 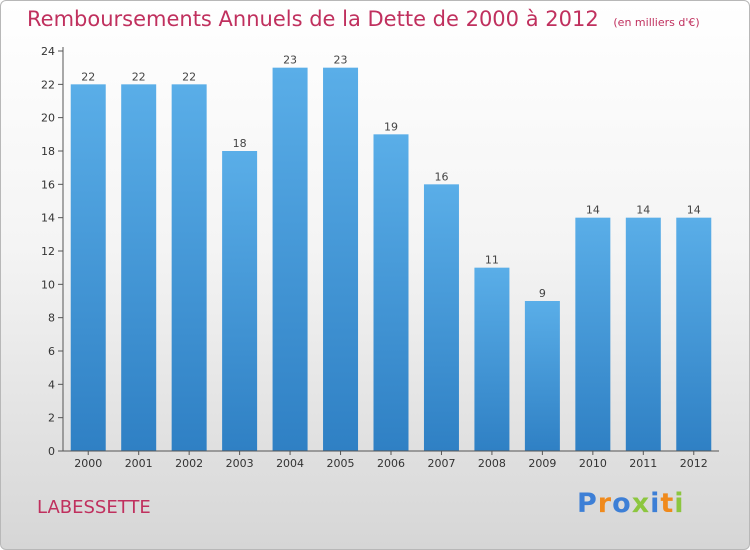 What do you see at coordinates (641, 503) in the screenshot?
I see `logo-letter: x` at bounding box center [641, 503].